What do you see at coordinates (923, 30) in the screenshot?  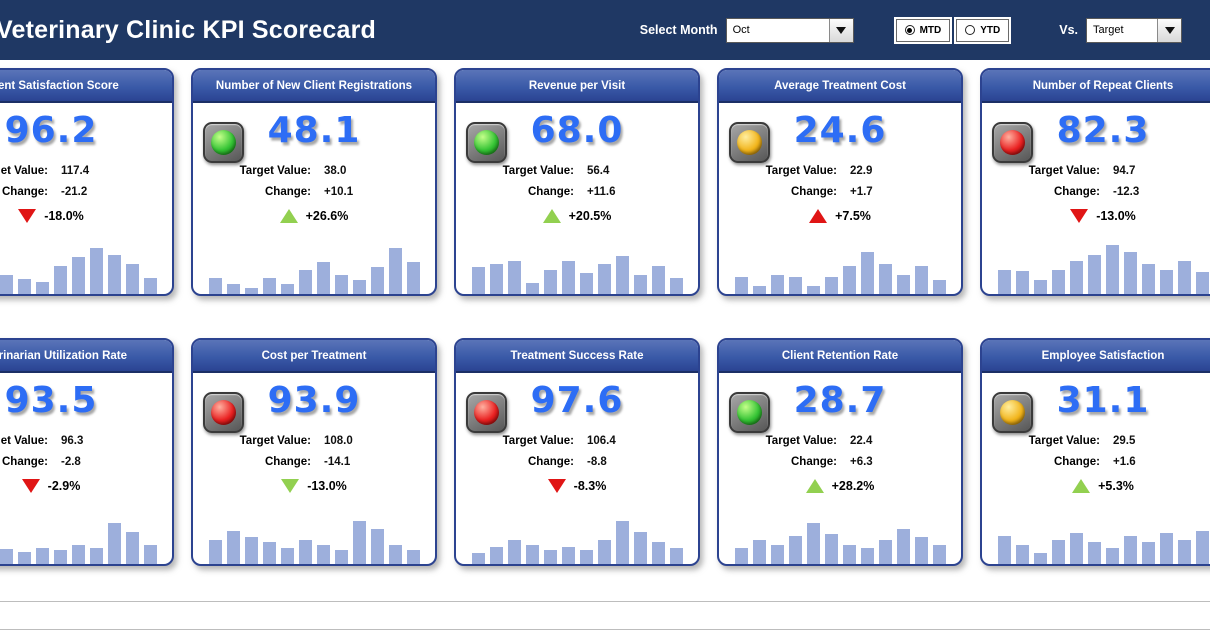 I see `mtd-radio: MTD` at bounding box center [923, 30].